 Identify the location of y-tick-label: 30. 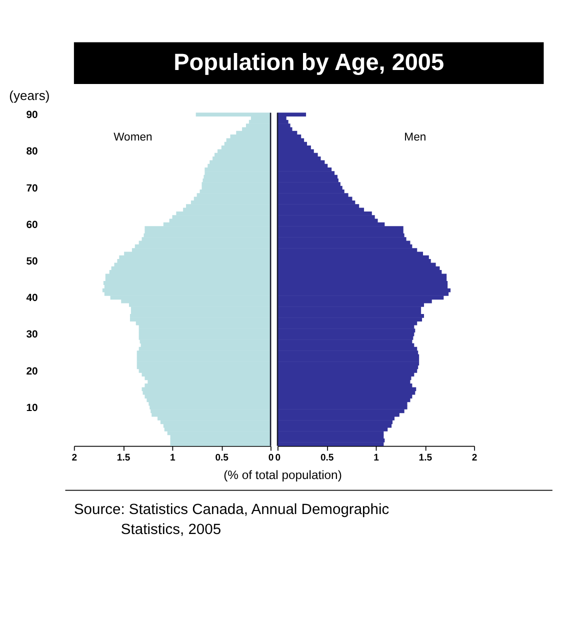
(32, 335).